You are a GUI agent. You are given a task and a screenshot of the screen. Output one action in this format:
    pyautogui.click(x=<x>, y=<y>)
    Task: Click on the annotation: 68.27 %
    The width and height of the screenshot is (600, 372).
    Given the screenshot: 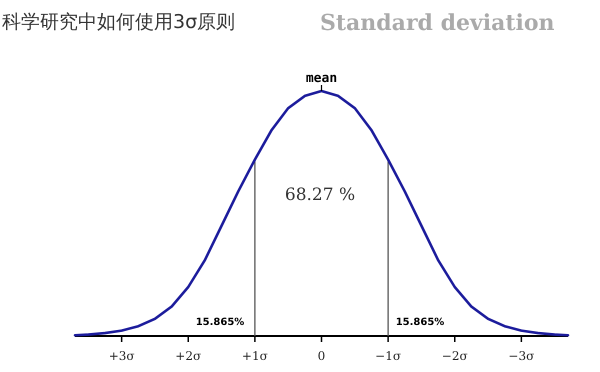 What is the action you would take?
    pyautogui.click(x=320, y=195)
    